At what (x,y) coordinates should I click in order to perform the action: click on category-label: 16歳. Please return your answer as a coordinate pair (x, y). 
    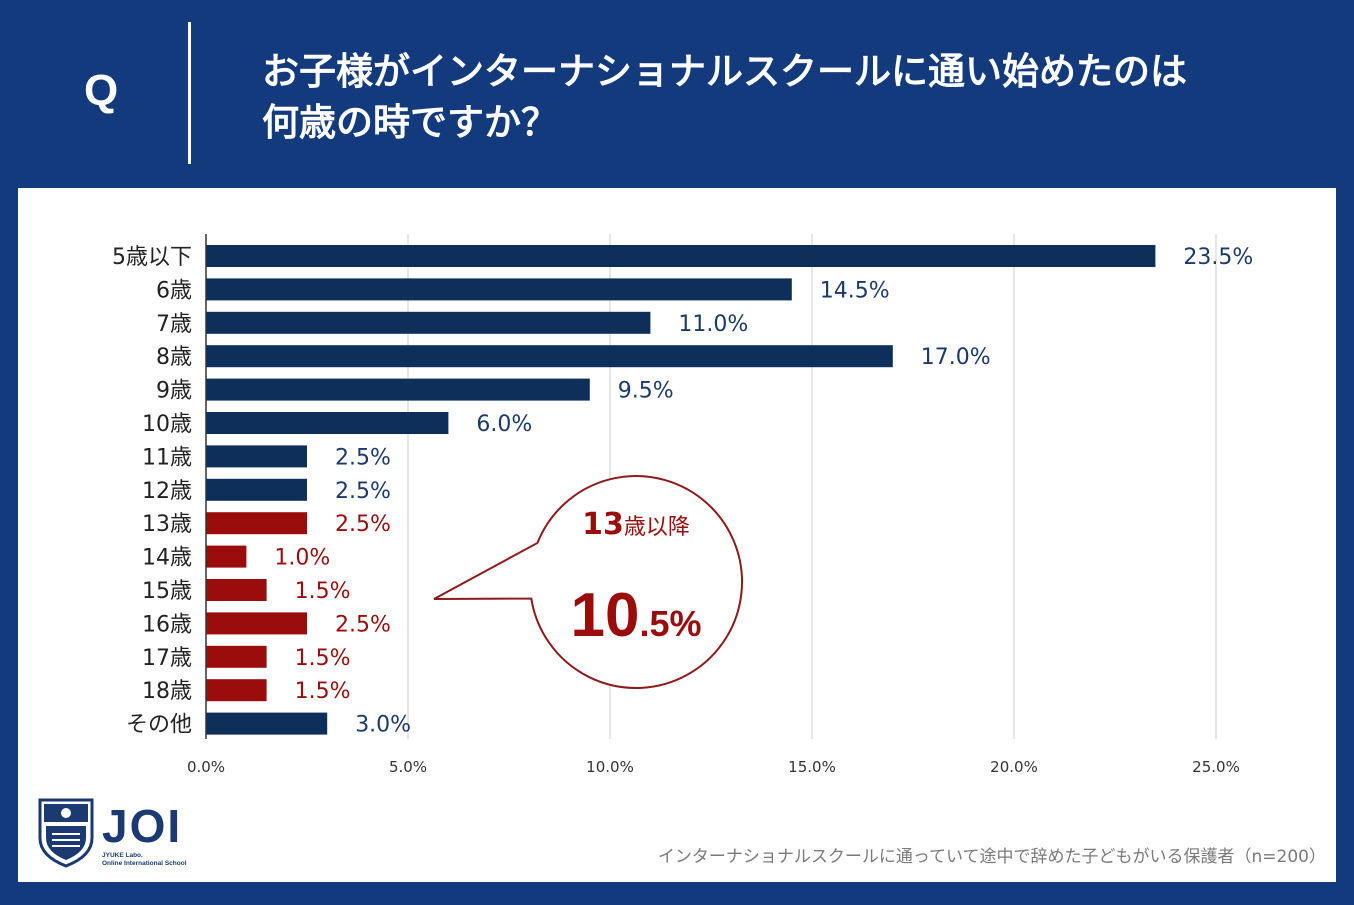
    Looking at the image, I should click on (167, 624).